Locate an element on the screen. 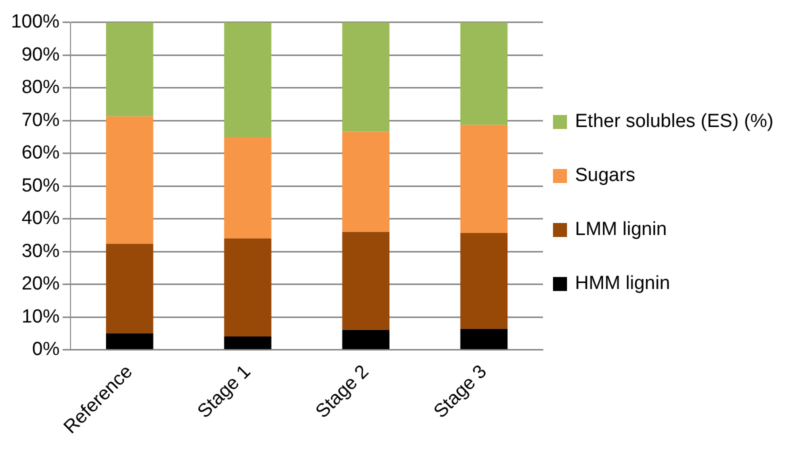 This screenshot has height=450, width=799. y-tick-label: 70% is located at coordinates (41, 120).